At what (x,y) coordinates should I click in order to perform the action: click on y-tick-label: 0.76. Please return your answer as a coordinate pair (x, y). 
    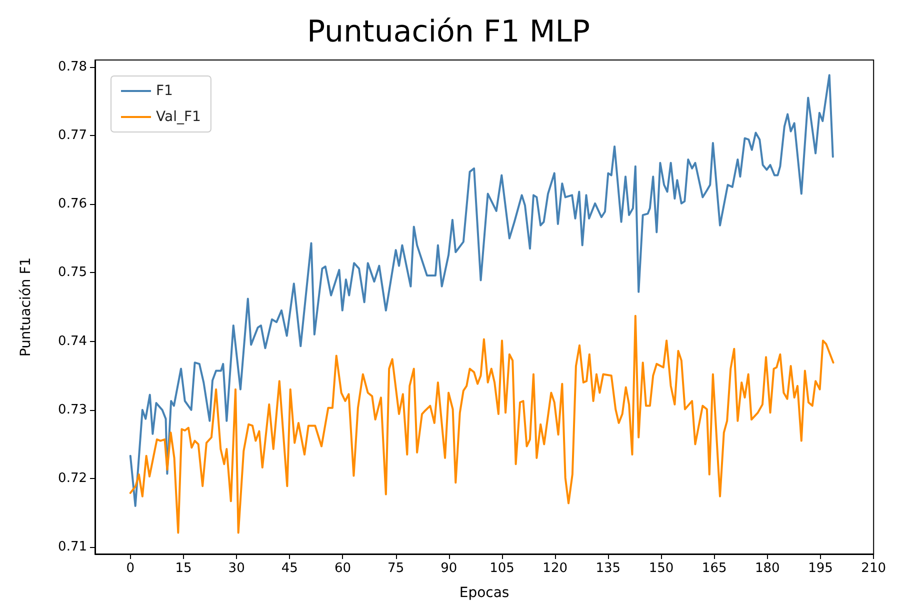
    Looking at the image, I should click on (72, 204).